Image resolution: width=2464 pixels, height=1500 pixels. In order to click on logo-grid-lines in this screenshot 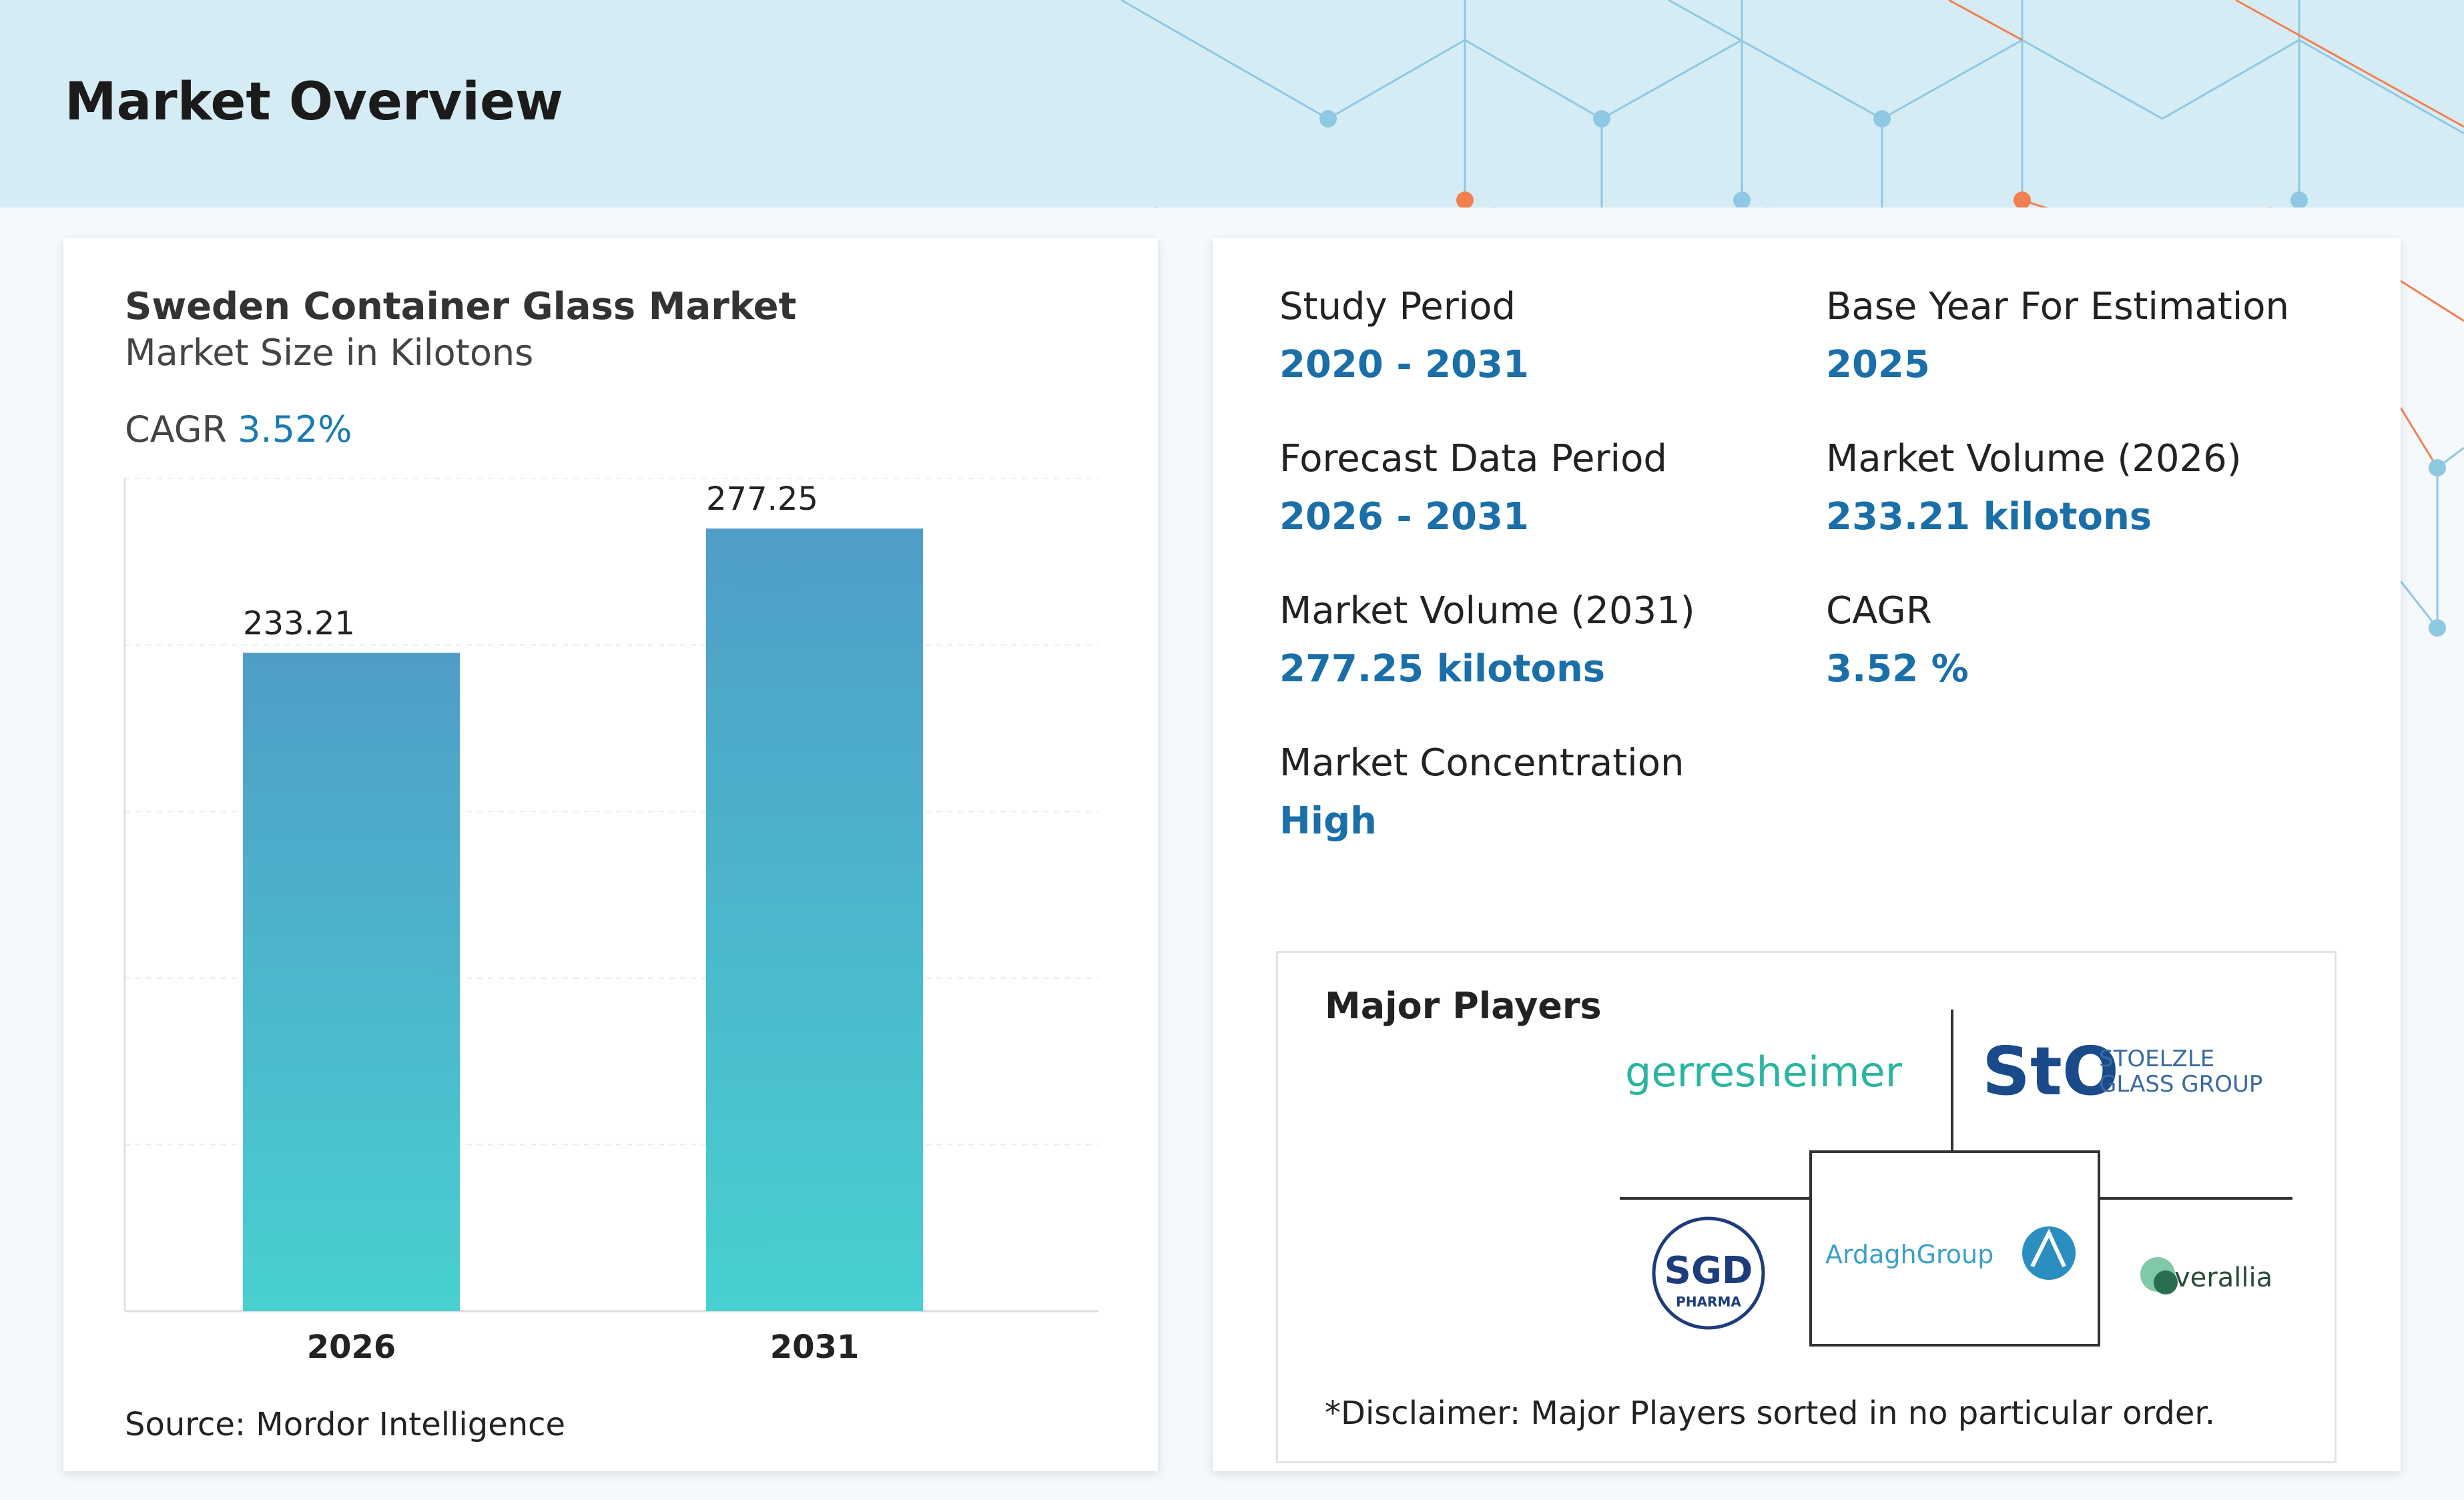, I will do `click(1956, 1178)`.